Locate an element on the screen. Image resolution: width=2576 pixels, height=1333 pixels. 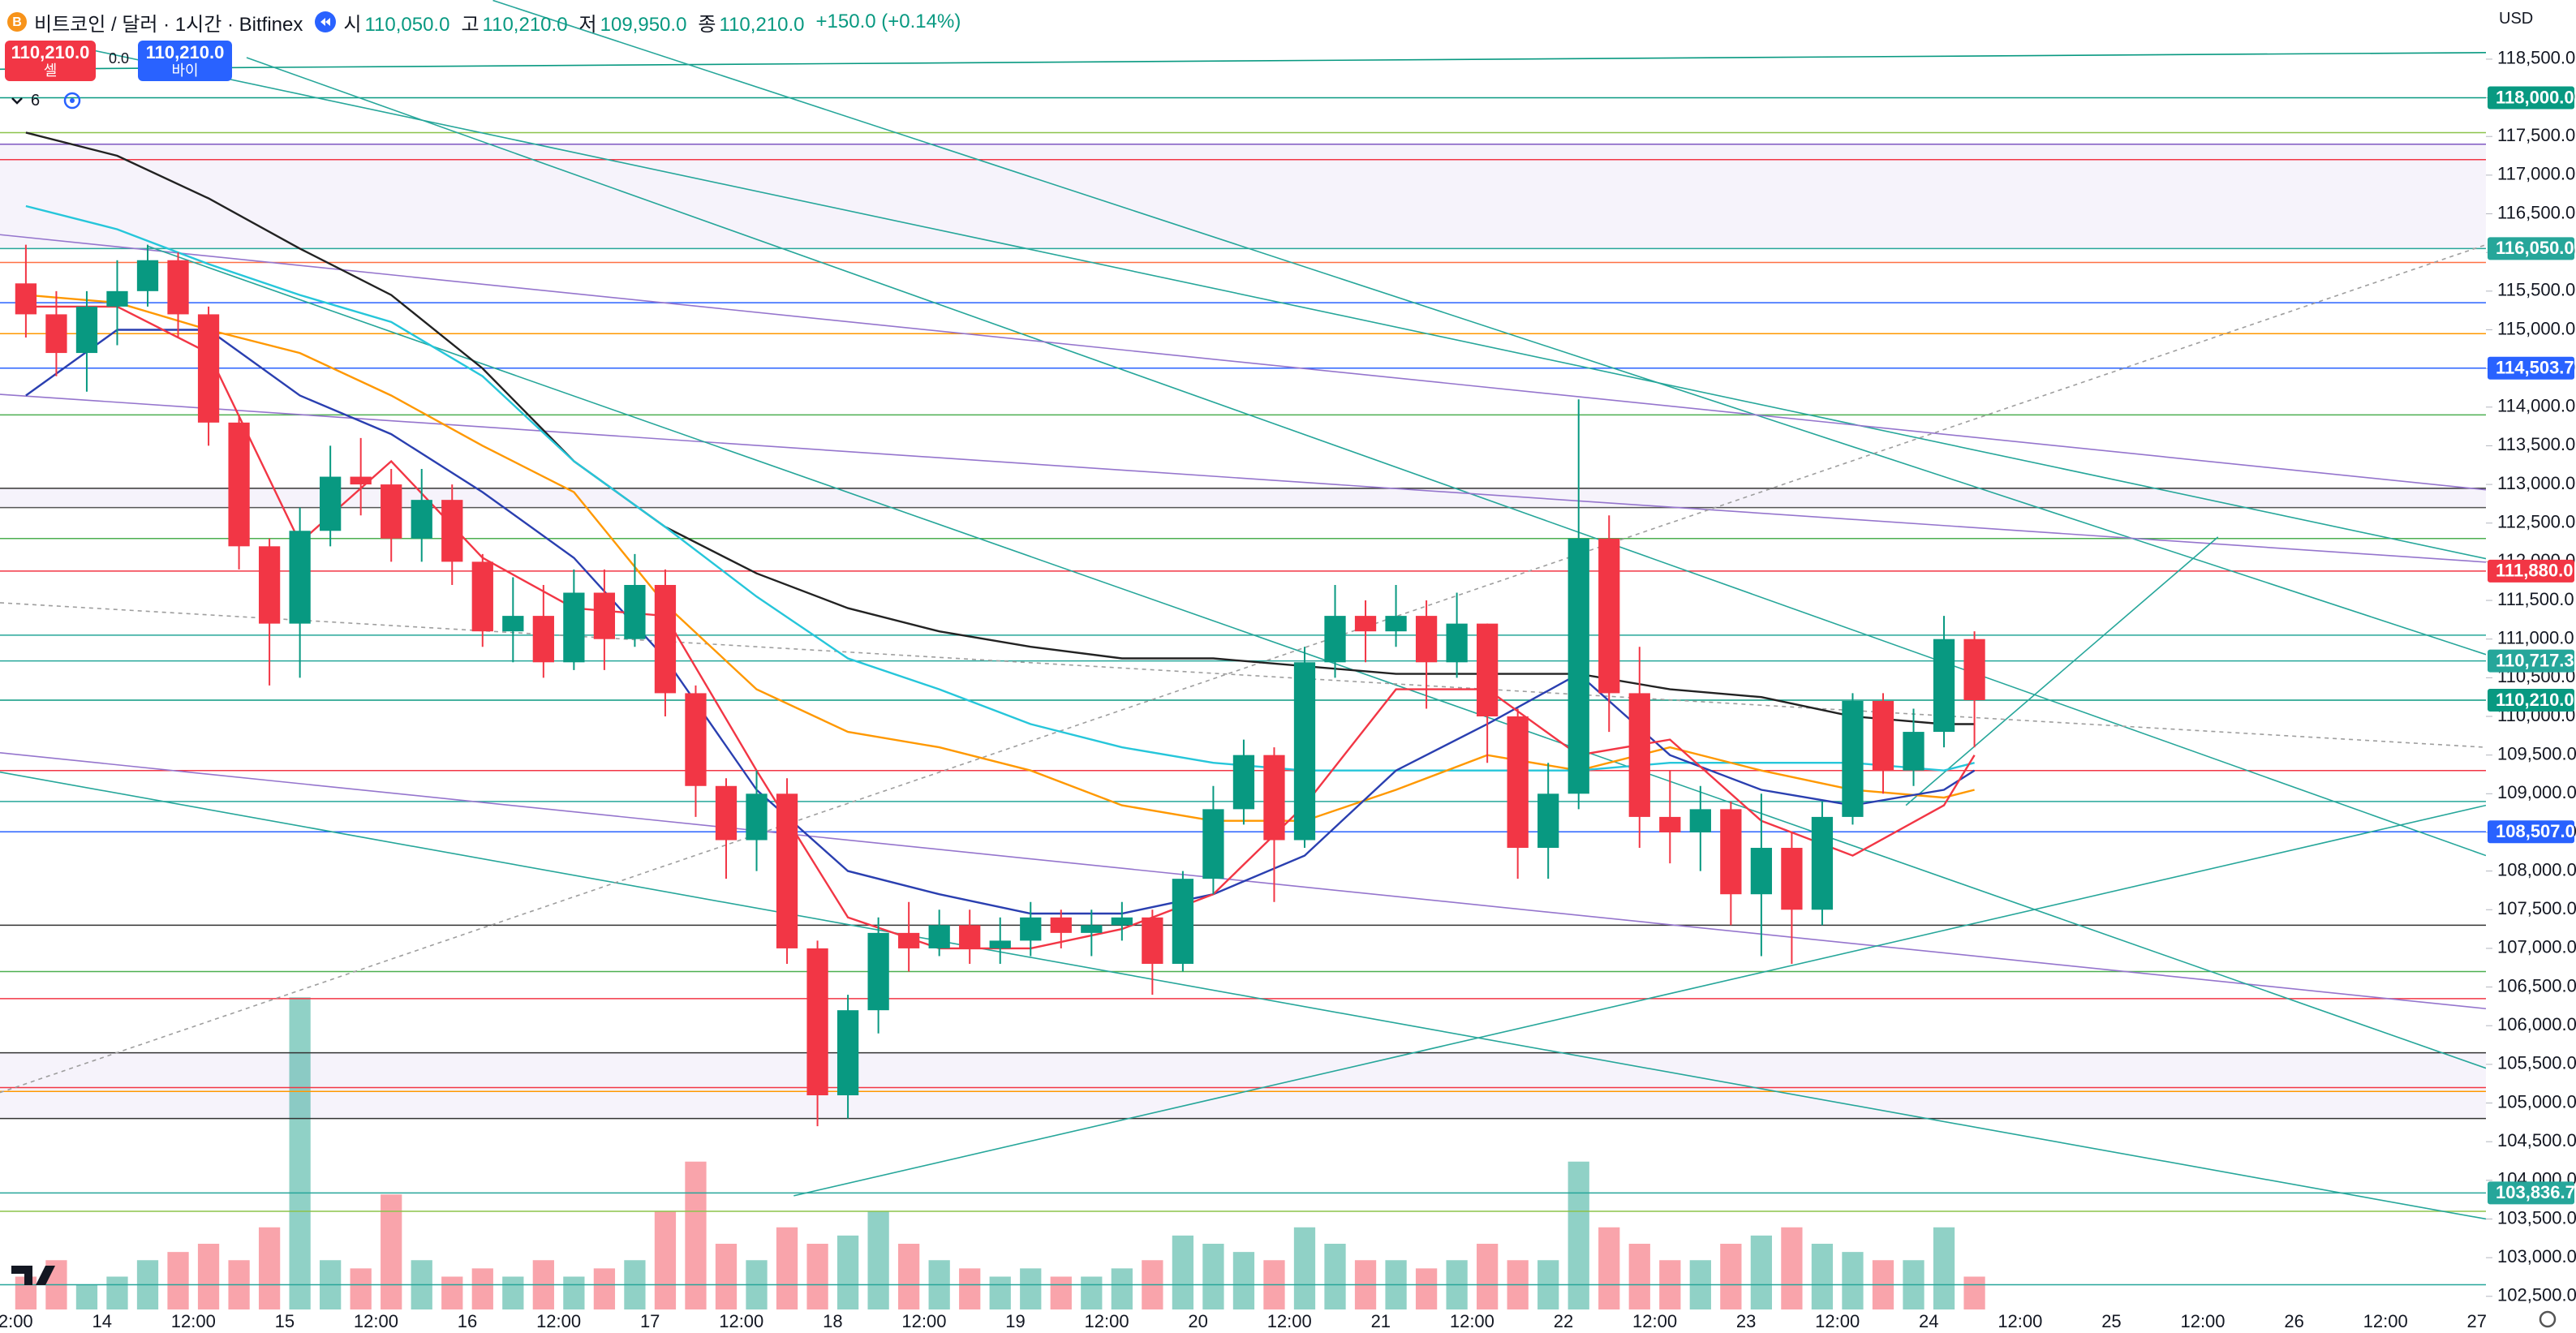
ohlc-label: 저 is located at coordinates (587, 24).